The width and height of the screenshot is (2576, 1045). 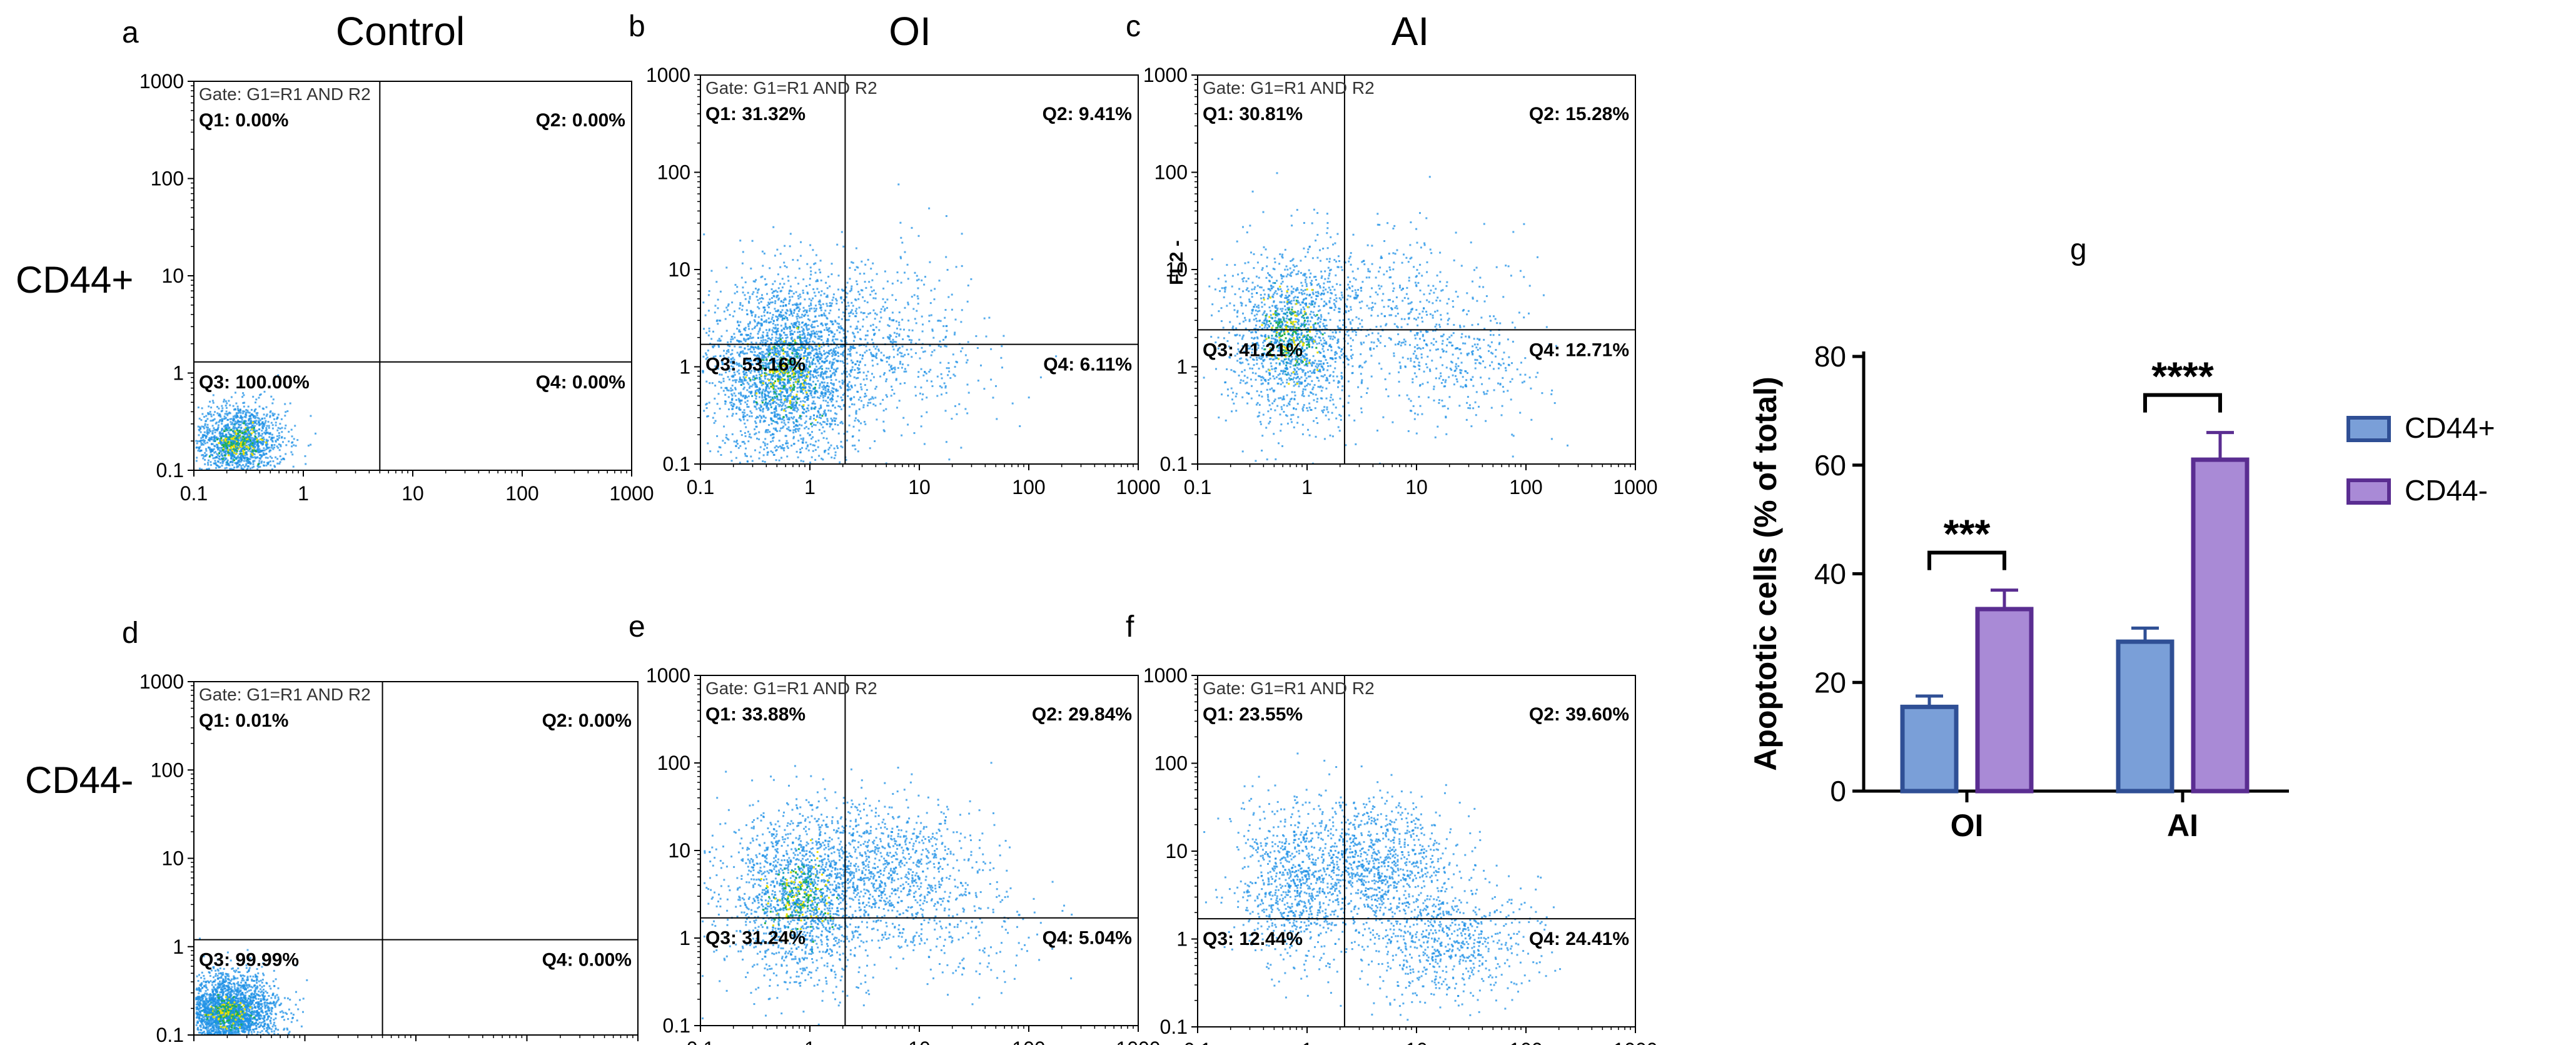 I want to click on quadrant-label-q4: Q4: 24.41%, so click(x=1579, y=939).